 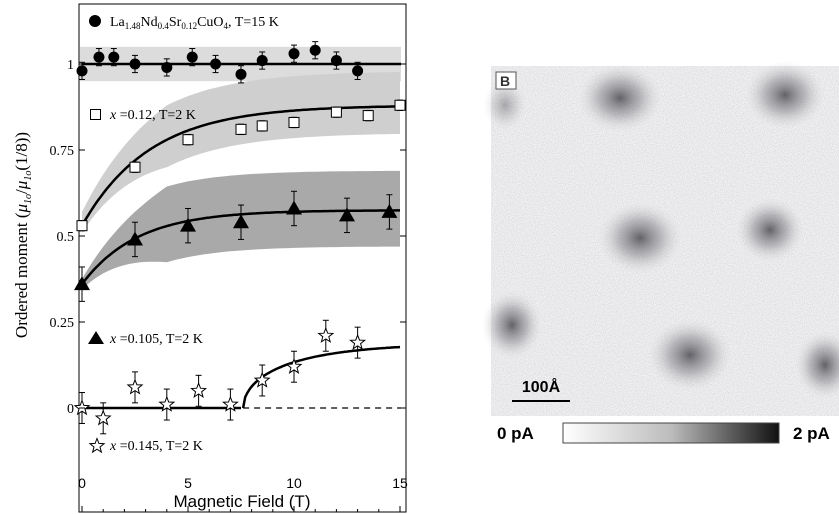 What do you see at coordinates (188, 483) in the screenshot?
I see `x-tick-label: 5` at bounding box center [188, 483].